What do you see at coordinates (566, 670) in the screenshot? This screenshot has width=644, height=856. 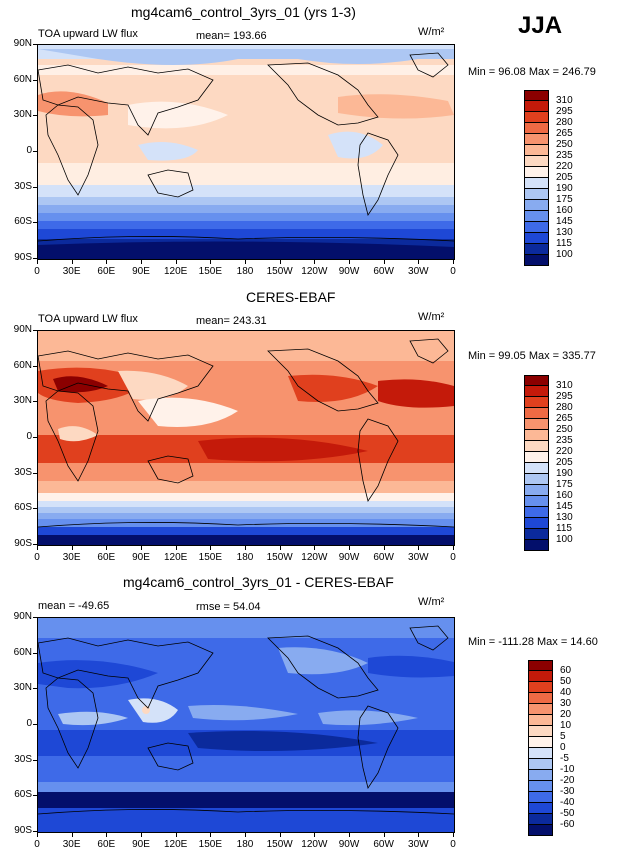 I see `colorbar-label: 60` at bounding box center [566, 670].